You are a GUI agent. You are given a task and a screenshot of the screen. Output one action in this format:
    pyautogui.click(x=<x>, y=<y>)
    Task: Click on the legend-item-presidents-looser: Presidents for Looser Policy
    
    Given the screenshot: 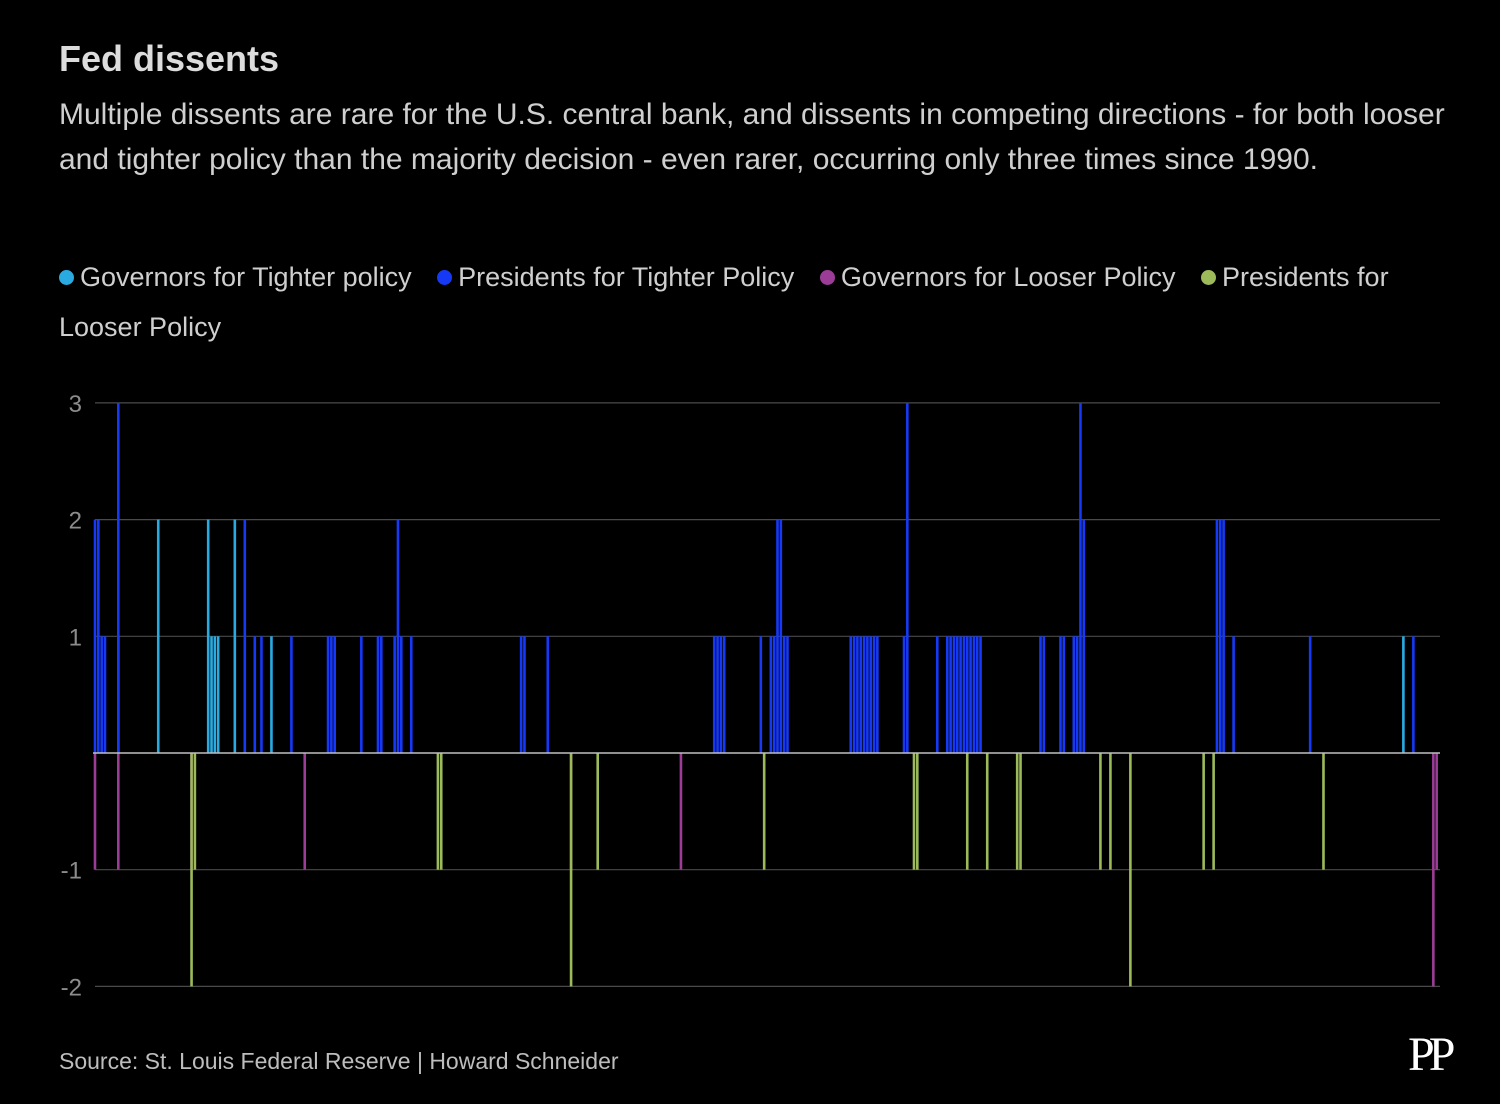 What is the action you would take?
    pyautogui.click(x=724, y=302)
    